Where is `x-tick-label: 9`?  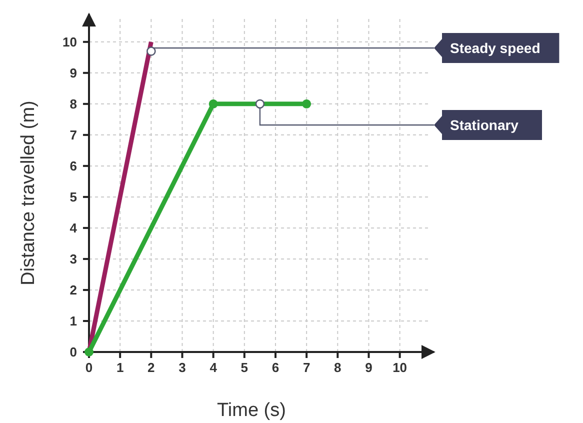 x-tick-label: 9 is located at coordinates (368, 367).